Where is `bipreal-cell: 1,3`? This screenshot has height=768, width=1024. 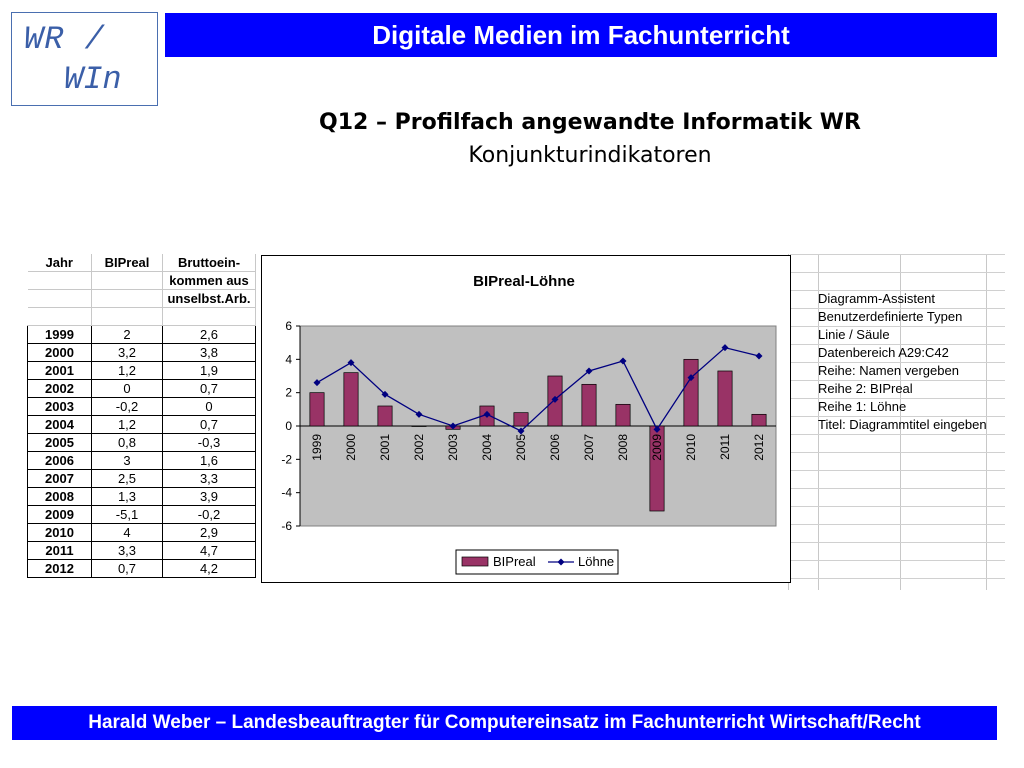
bipreal-cell: 1,3 is located at coordinates (127, 496).